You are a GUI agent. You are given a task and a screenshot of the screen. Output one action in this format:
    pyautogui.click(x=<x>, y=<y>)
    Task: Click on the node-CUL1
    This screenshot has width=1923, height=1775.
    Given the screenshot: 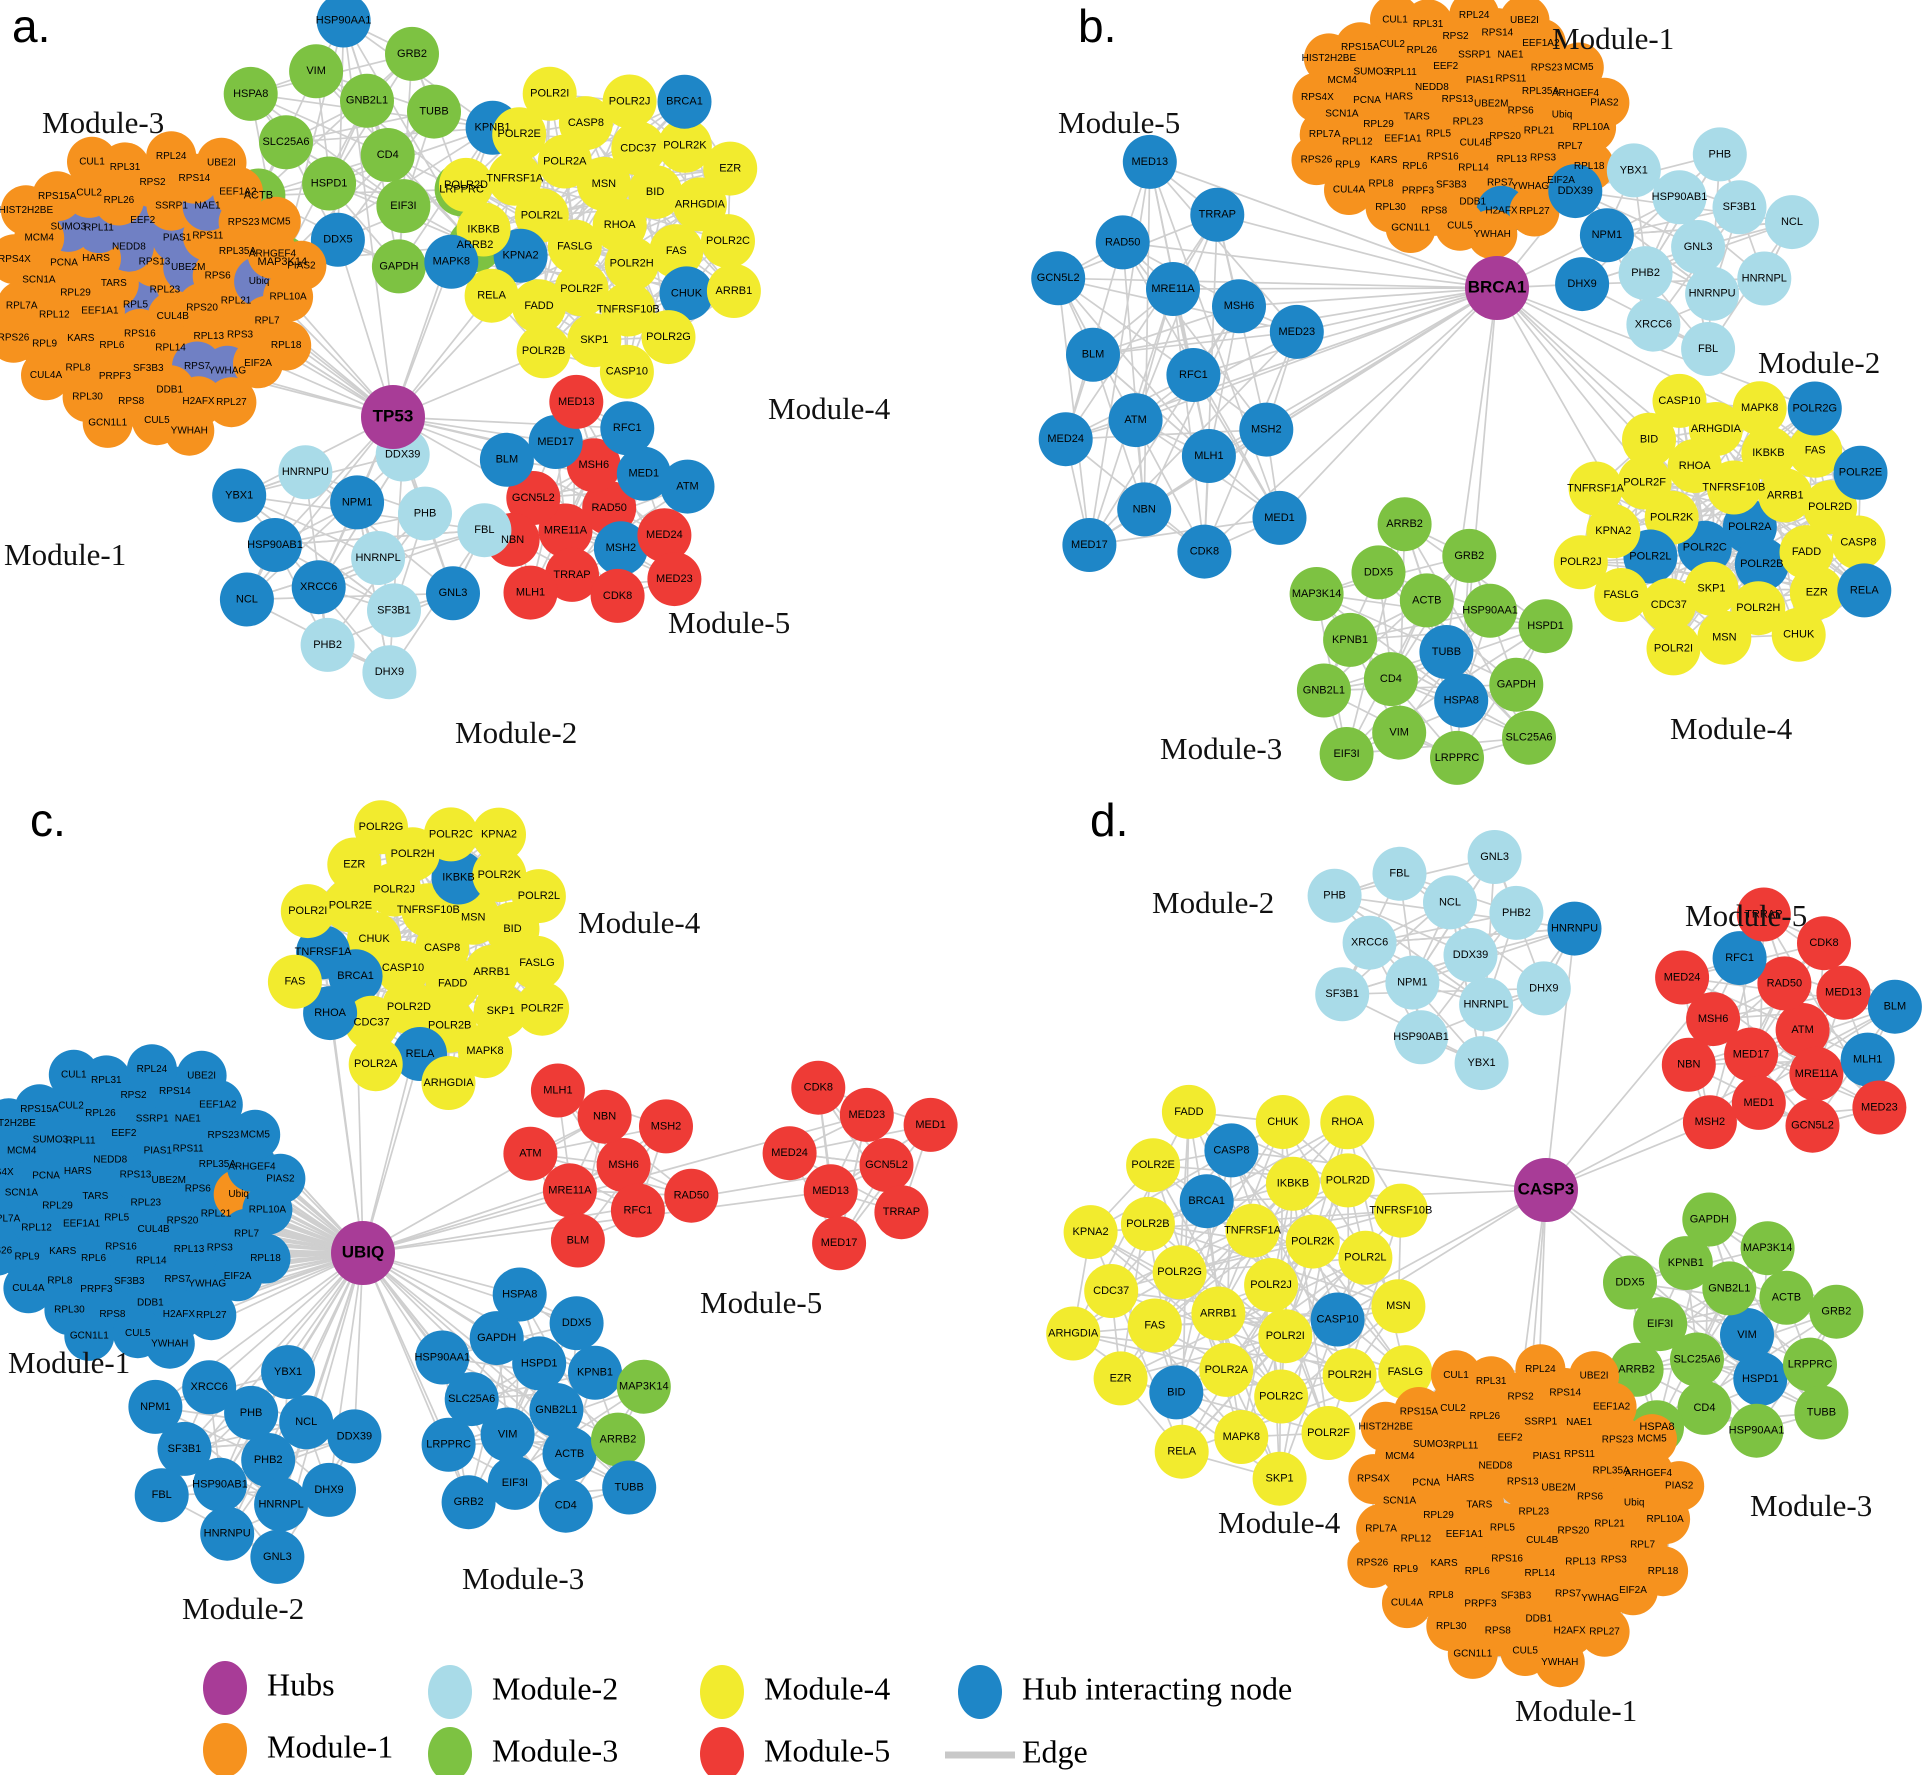 What is the action you would take?
    pyautogui.click(x=1395, y=22)
    